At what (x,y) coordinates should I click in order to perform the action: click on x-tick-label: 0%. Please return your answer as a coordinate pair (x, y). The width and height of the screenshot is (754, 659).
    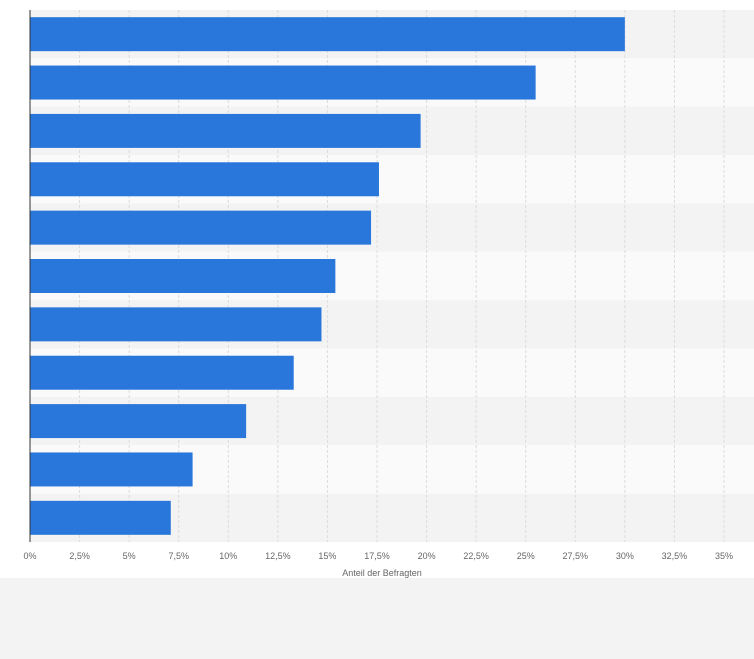
    Looking at the image, I should click on (29, 556).